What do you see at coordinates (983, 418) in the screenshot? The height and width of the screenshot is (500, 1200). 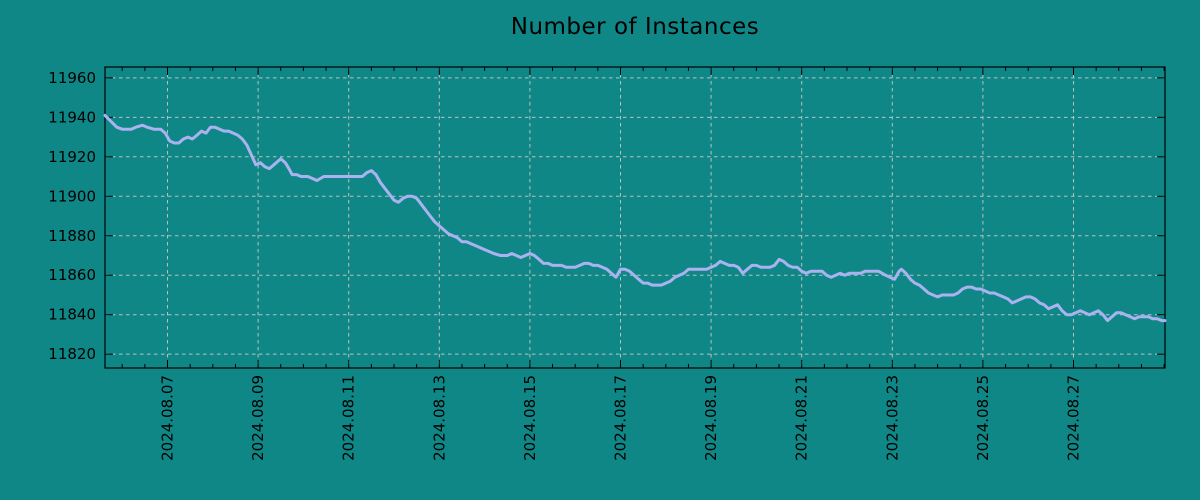 I see `x-tick-label: 2024.08.25` at bounding box center [983, 418].